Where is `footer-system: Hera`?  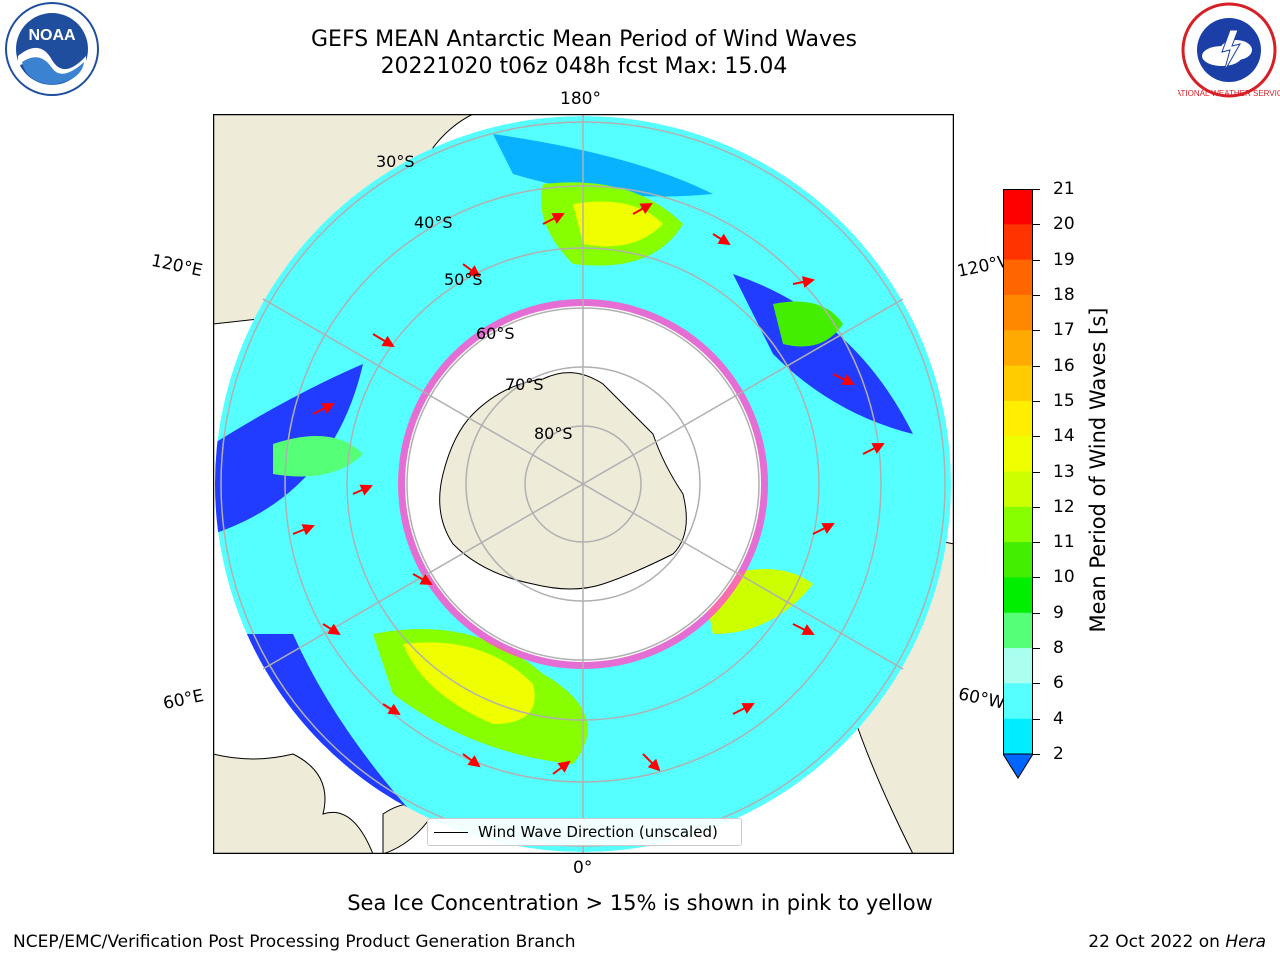
footer-system: Hera is located at coordinates (1245, 942).